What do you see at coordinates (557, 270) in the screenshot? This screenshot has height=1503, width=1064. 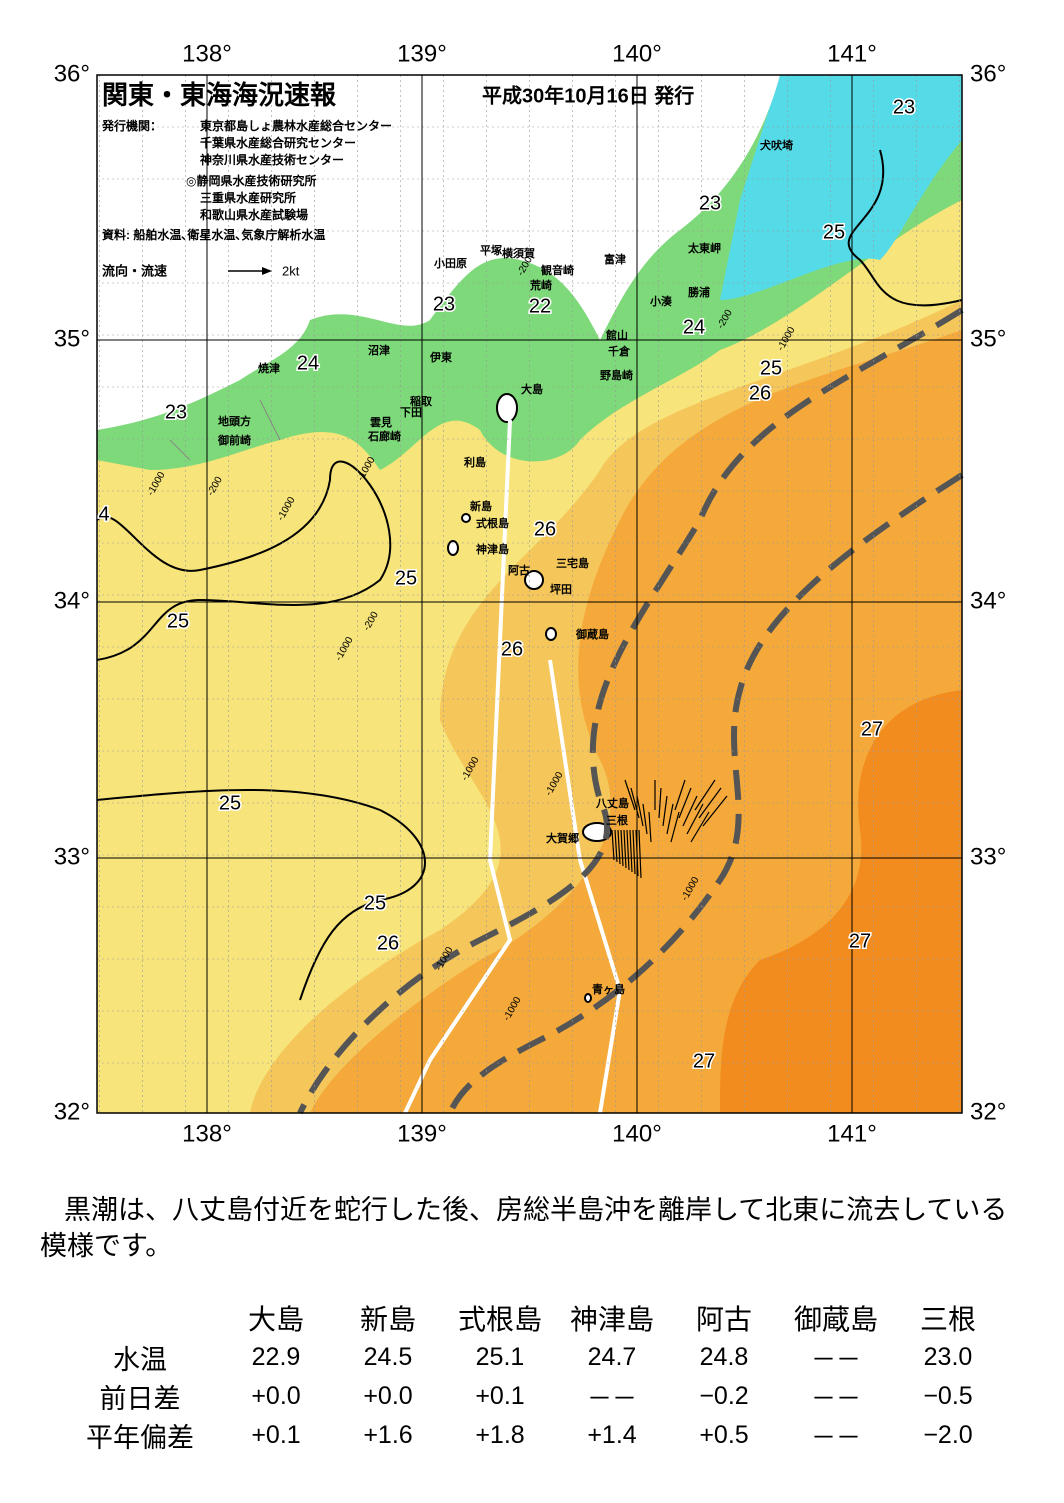 I see `place-name: 観音崎` at bounding box center [557, 270].